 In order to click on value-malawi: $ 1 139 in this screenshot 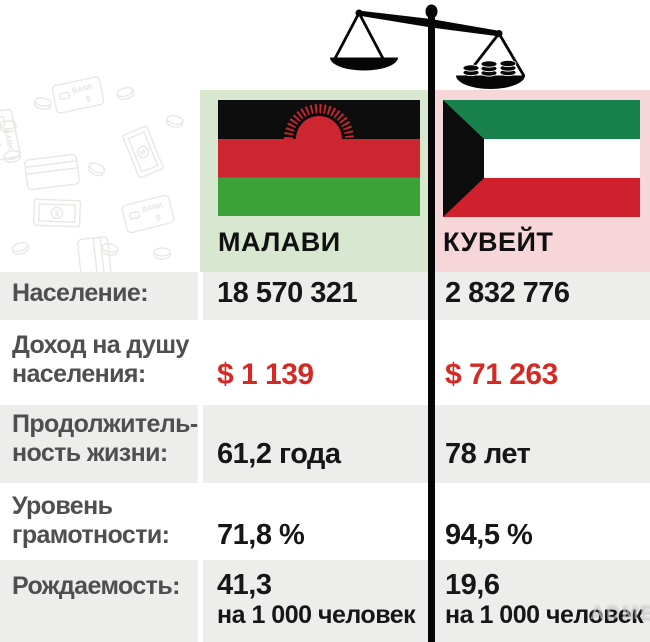, I will do `click(265, 374)`.